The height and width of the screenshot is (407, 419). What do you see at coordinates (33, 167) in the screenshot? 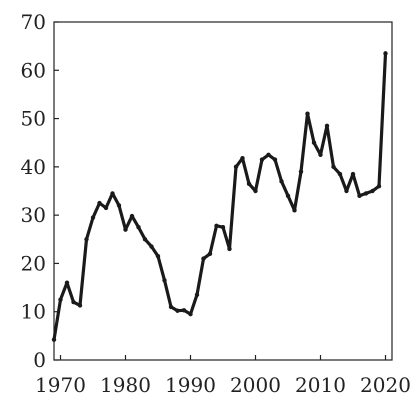
I see `y-tick-label: 40` at bounding box center [33, 167].